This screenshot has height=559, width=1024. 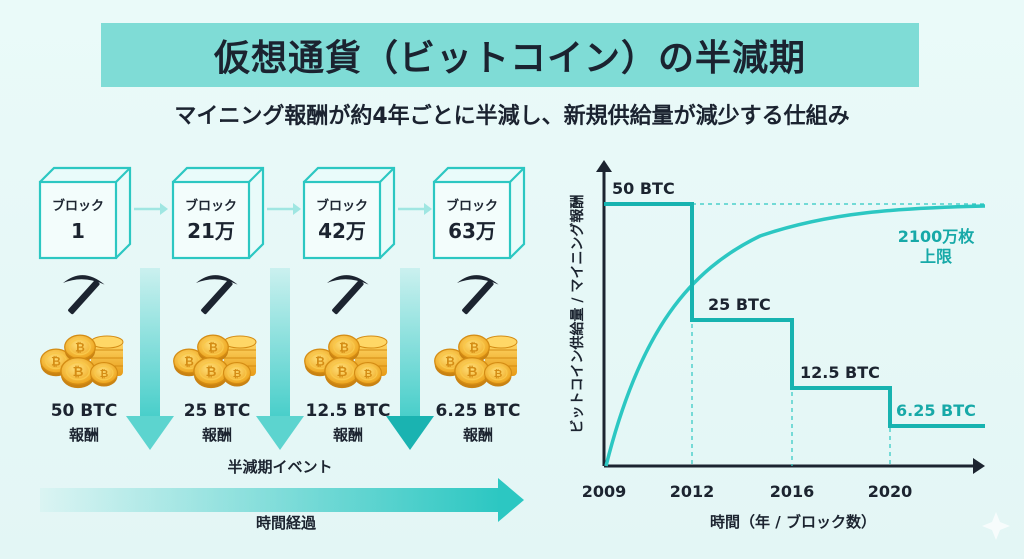 I want to click on block-cube: ブロック 42万, so click(x=349, y=213).